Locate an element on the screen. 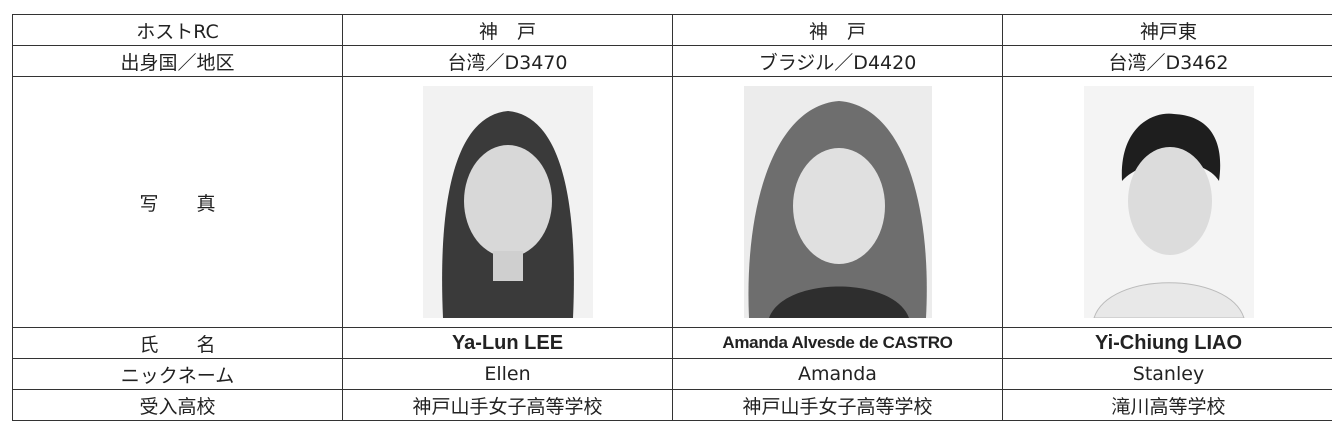 This screenshot has width=1332, height=448. row: ホストRC 神 戸 神 戸 神戸東 is located at coordinates (672, 30).